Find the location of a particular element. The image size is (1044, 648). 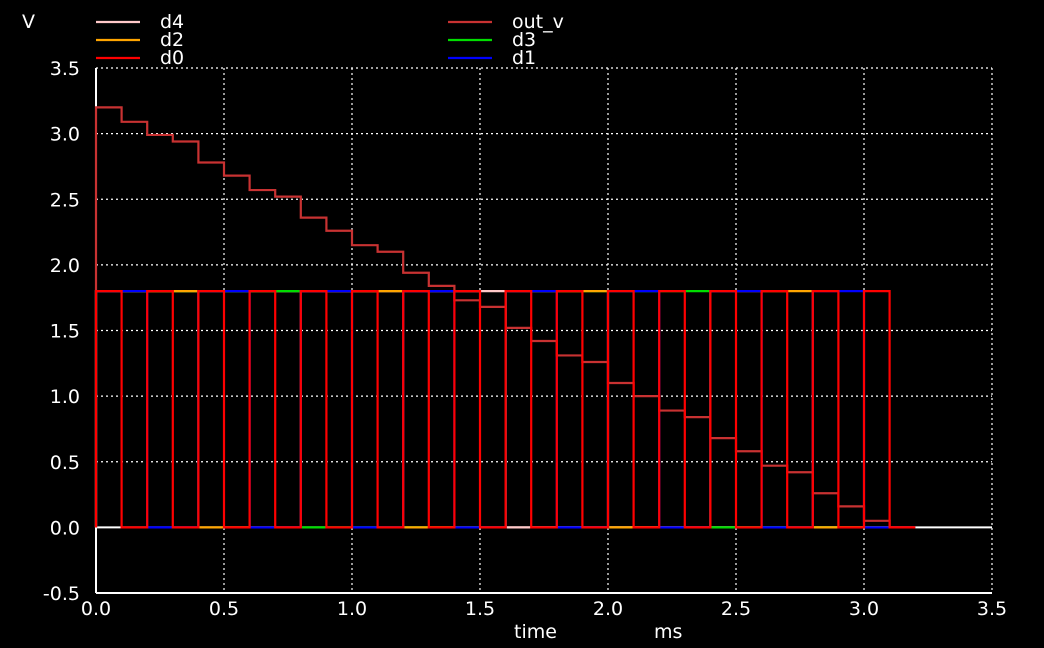

x-axis-label: time is located at coordinates (535, 632).